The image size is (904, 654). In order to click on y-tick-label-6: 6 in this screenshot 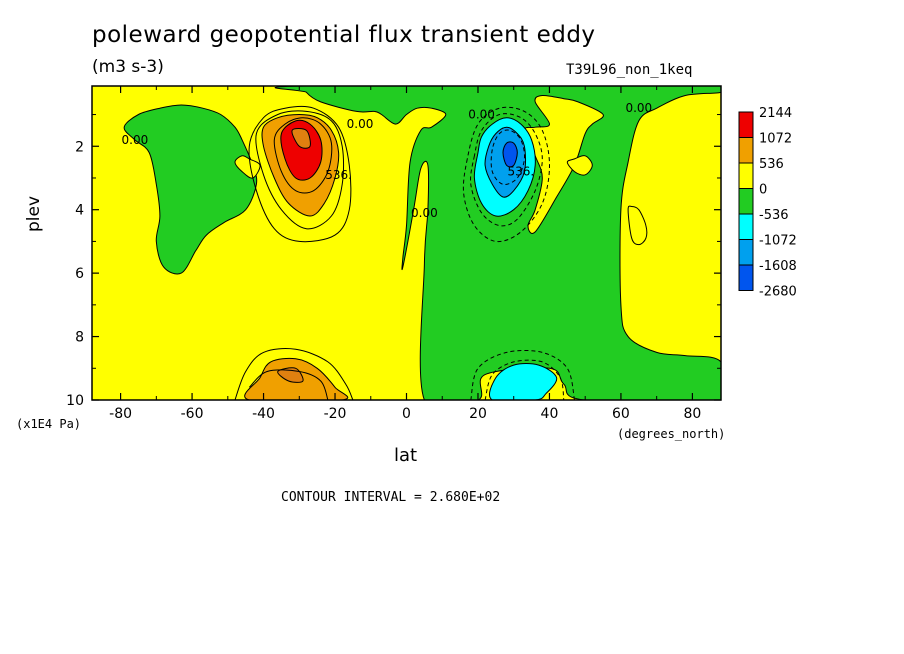, I will do `click(79, 274)`.